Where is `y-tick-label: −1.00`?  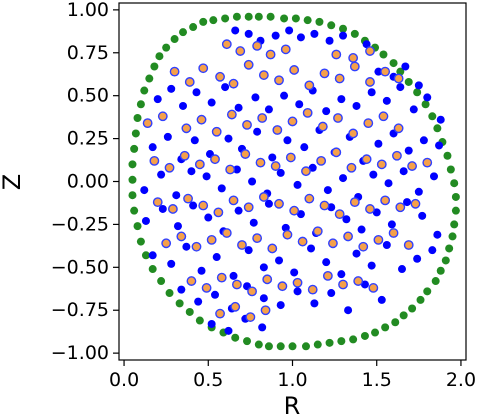
y-tick-label: −1.00 is located at coordinates (80, 353).